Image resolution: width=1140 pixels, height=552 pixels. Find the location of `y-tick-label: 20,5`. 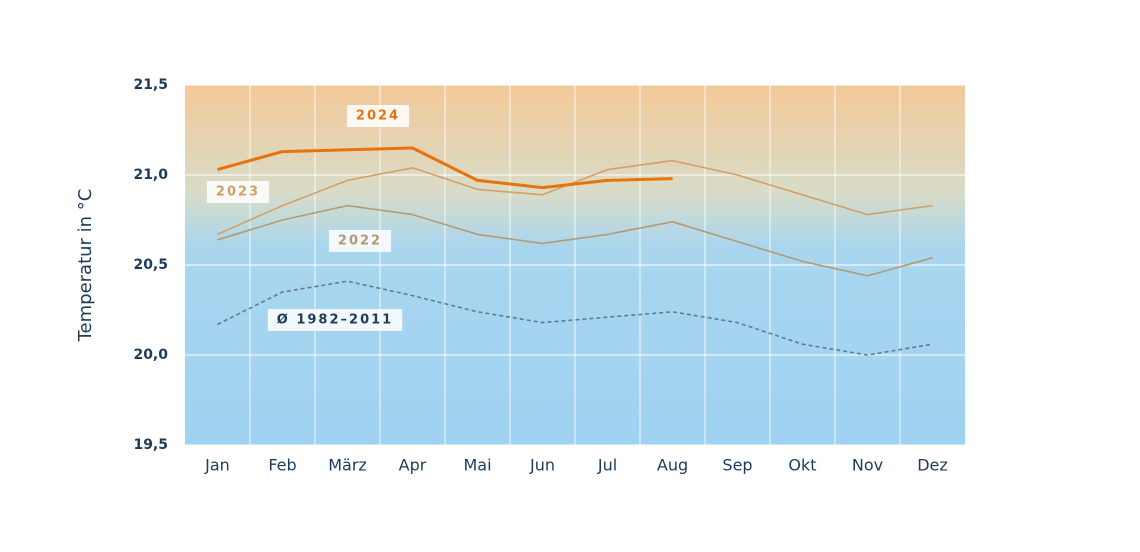

y-tick-label: 20,5 is located at coordinates (150, 265).